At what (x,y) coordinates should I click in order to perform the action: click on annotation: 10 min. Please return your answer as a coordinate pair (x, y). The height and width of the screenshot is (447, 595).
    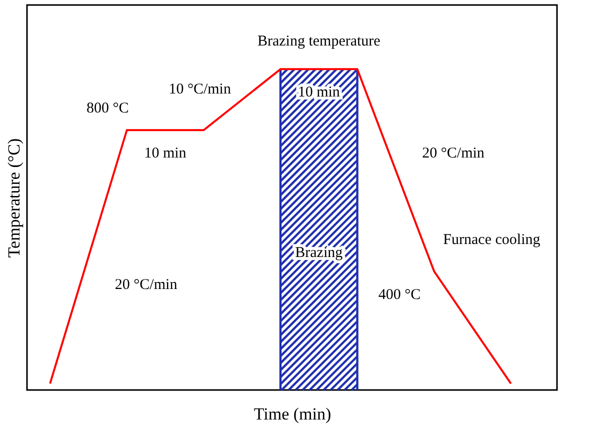
    Looking at the image, I should click on (165, 154).